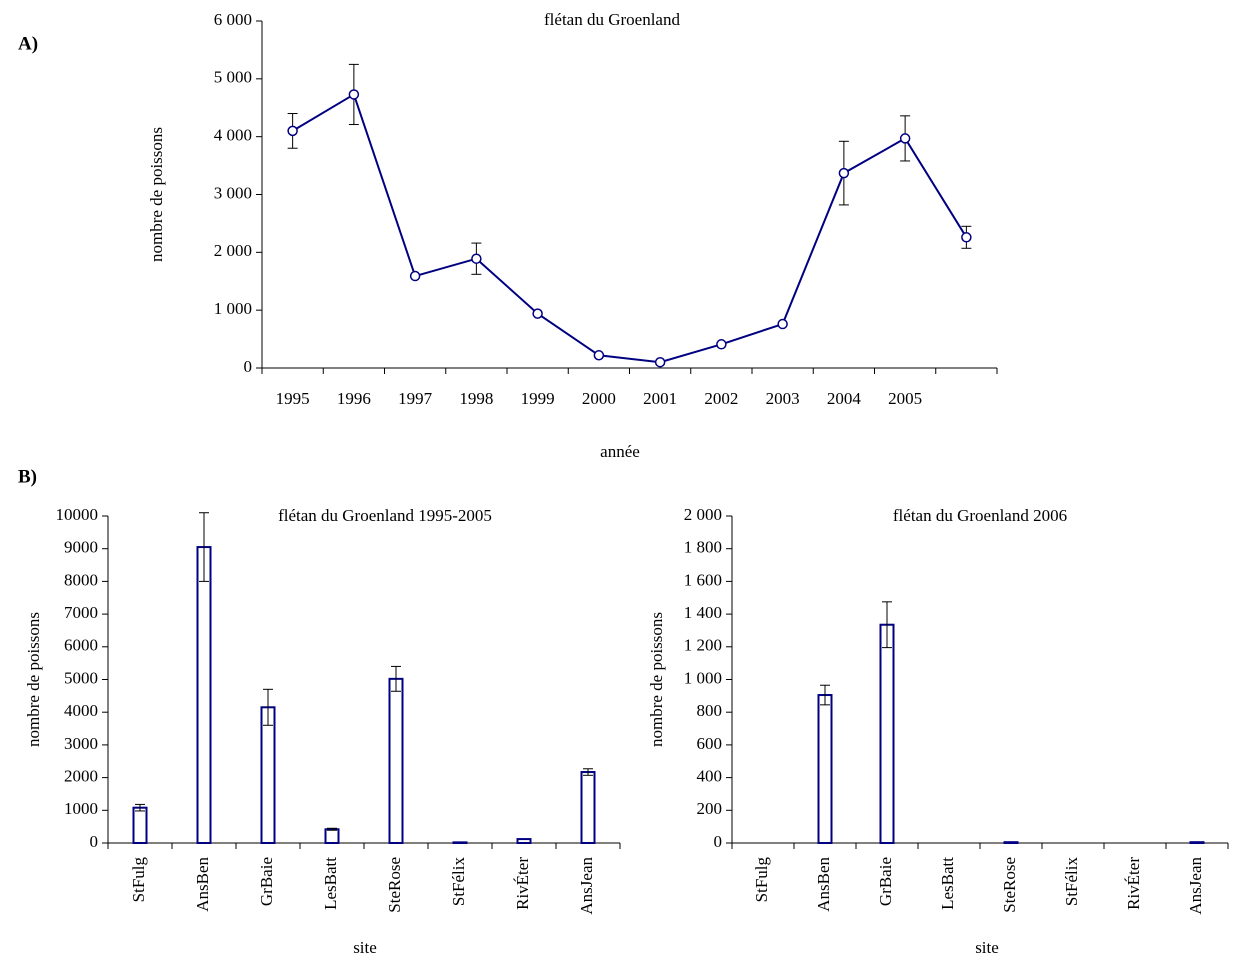 This screenshot has width=1233, height=958. Describe the element at coordinates (710, 710) in the screenshot. I see `y-tick-label: 800` at that location.